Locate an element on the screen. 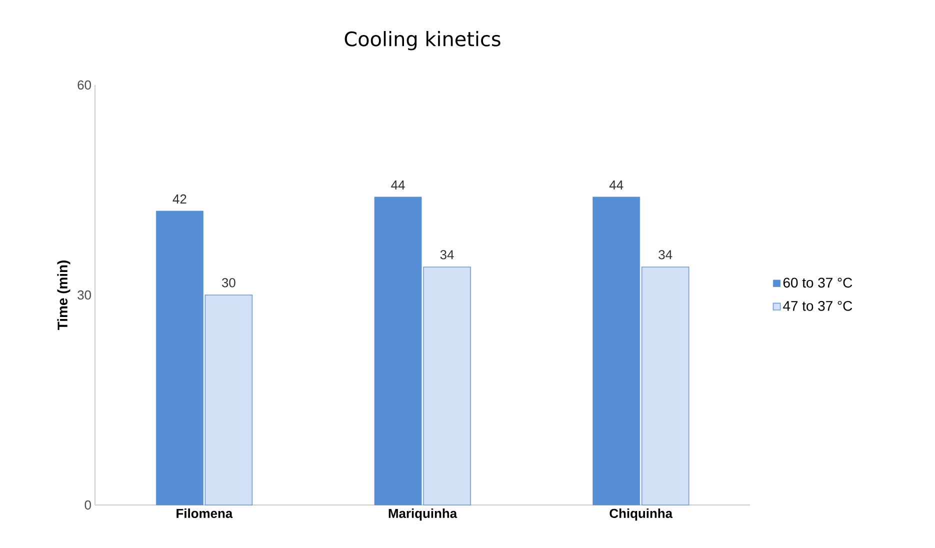 The height and width of the screenshot is (548, 935). legend-label: 47 to 37 °C is located at coordinates (817, 305).